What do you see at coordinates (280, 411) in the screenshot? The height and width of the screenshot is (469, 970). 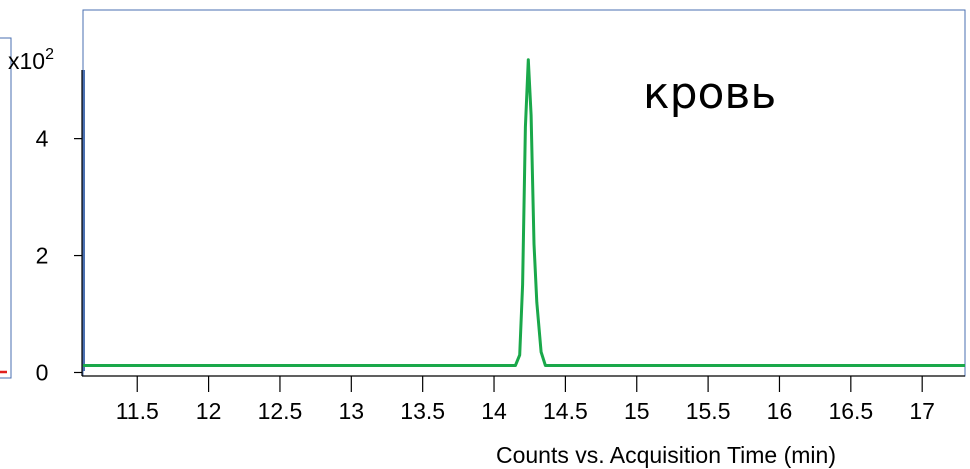 I see `x-tick-label: 12.5` at bounding box center [280, 411].